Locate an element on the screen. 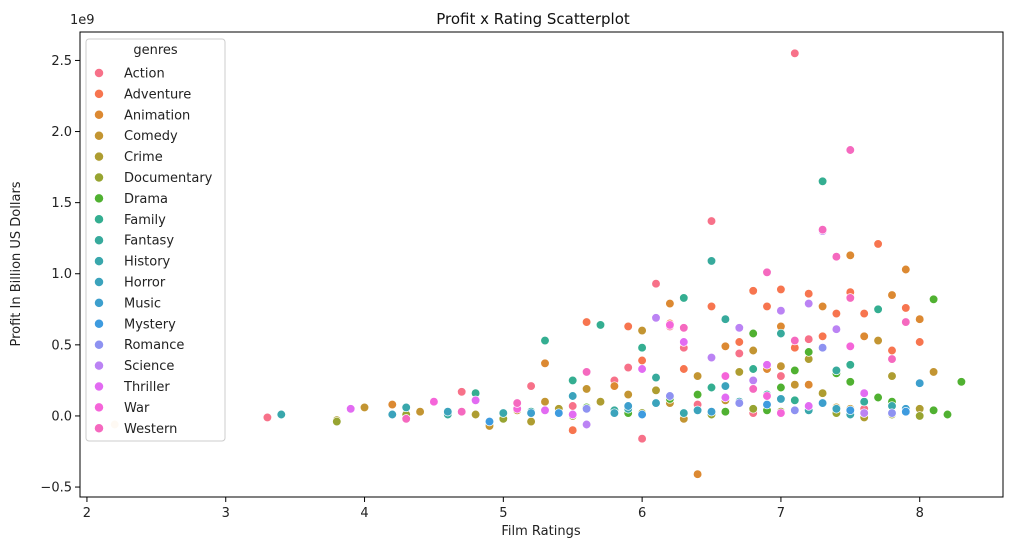  y-tick-label: 2.5 is located at coordinates (61, 61).